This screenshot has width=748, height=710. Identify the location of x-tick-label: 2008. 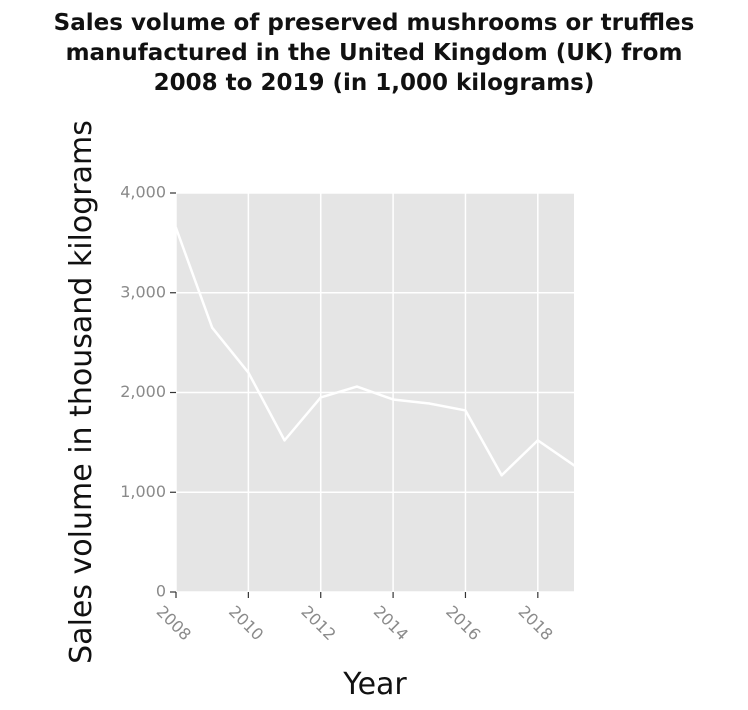
(174, 623).